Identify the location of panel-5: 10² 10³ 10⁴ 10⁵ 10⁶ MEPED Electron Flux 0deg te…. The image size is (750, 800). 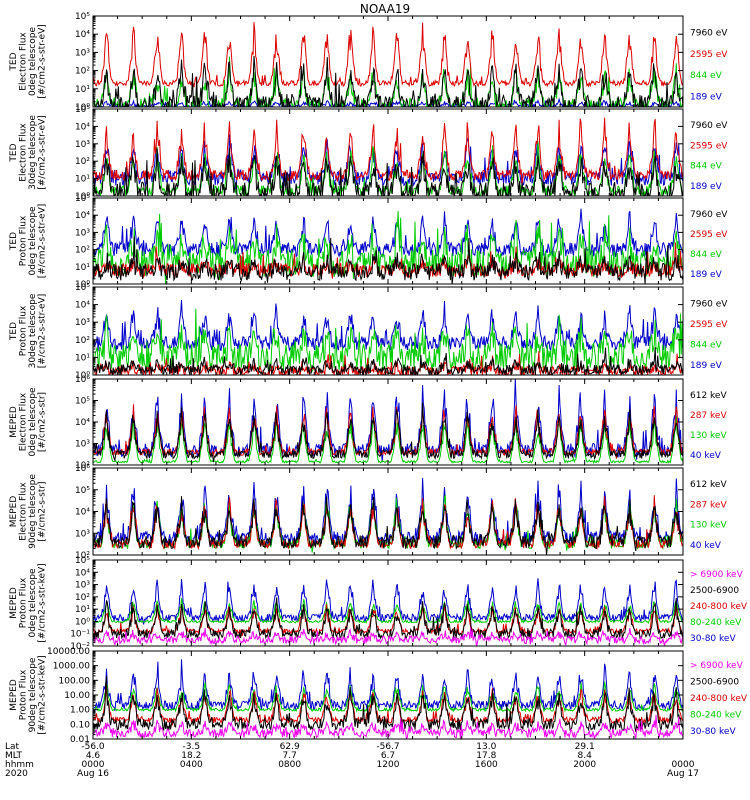
(368, 423).